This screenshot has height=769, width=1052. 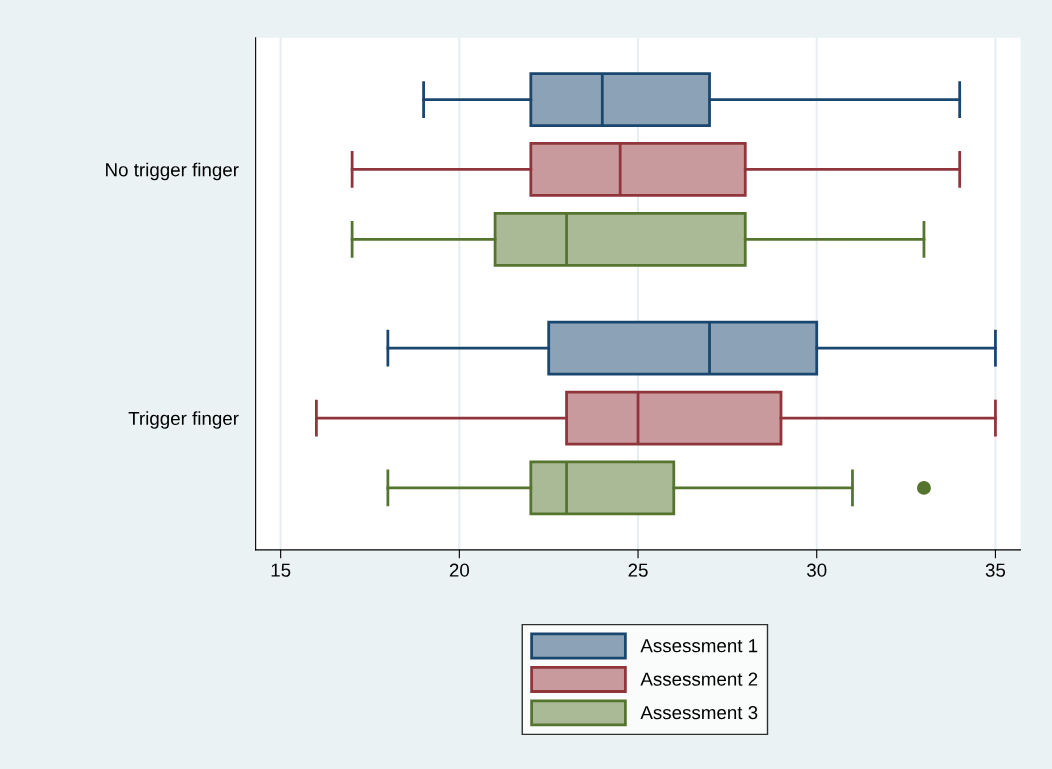 What do you see at coordinates (459, 570) in the screenshot?
I see `x-tick-label: 20` at bounding box center [459, 570].